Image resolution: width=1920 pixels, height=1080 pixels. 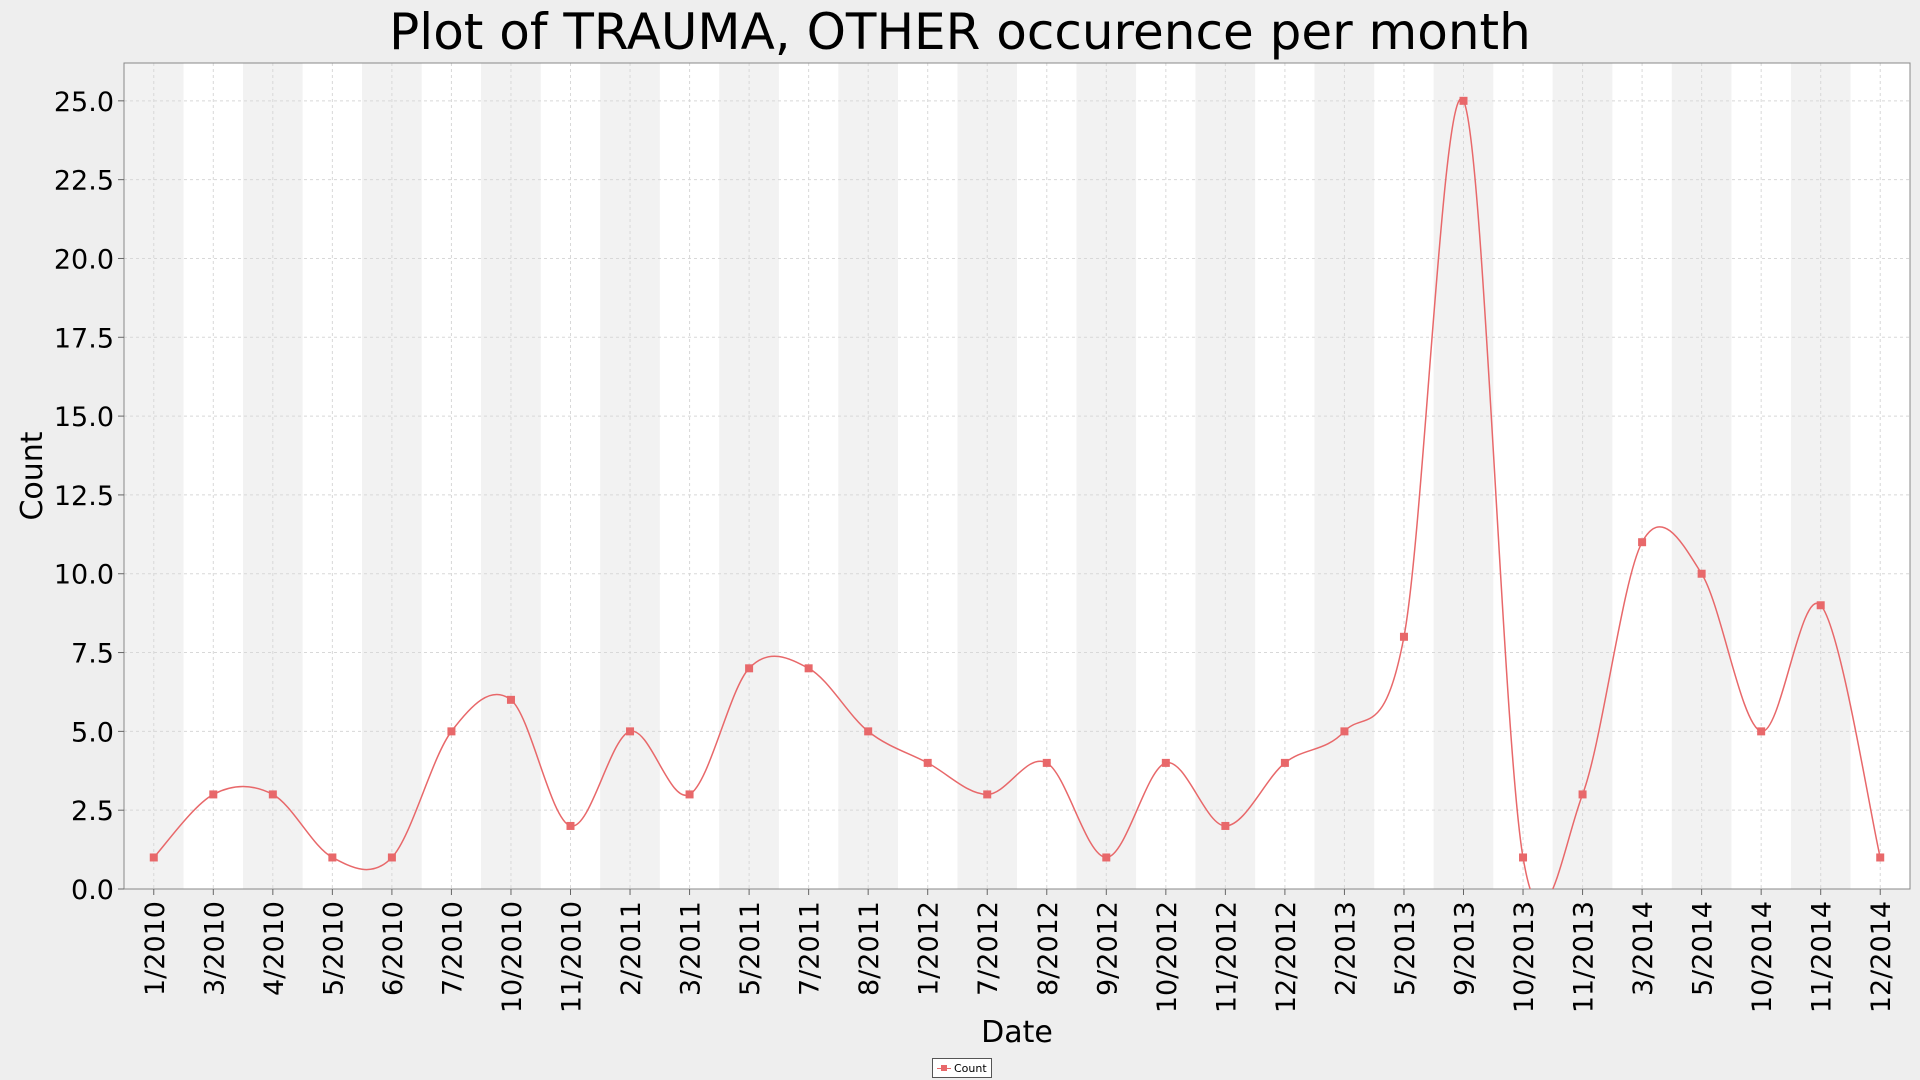 I want to click on data-point-10-2012, so click(x=1165, y=762).